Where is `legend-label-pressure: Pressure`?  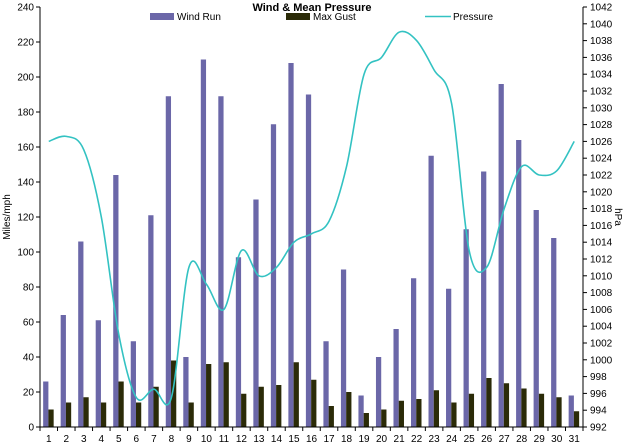
legend-label-pressure: Pressure is located at coordinates (473, 17).